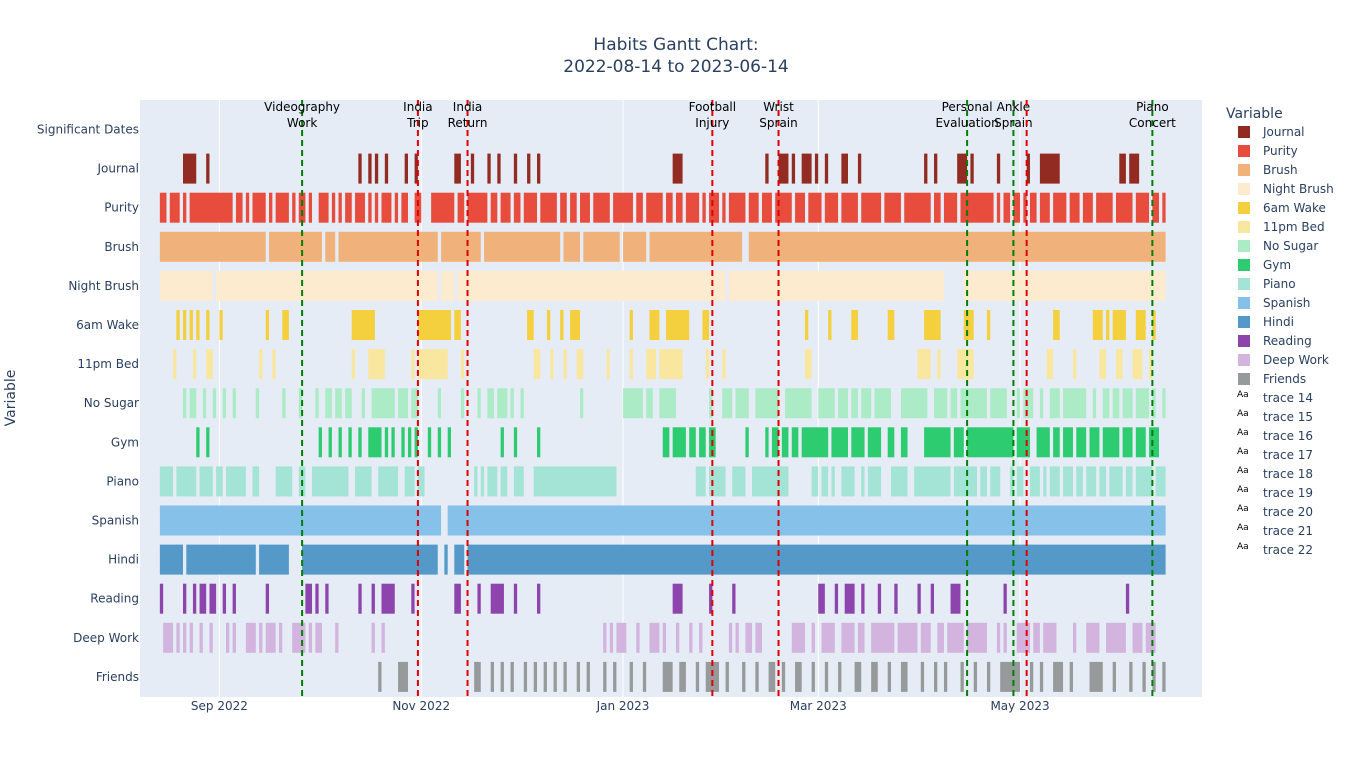 The image size is (1352, 777). Describe the element at coordinates (1275, 511) in the screenshot. I see `legend-item: Aa trace 20` at that location.